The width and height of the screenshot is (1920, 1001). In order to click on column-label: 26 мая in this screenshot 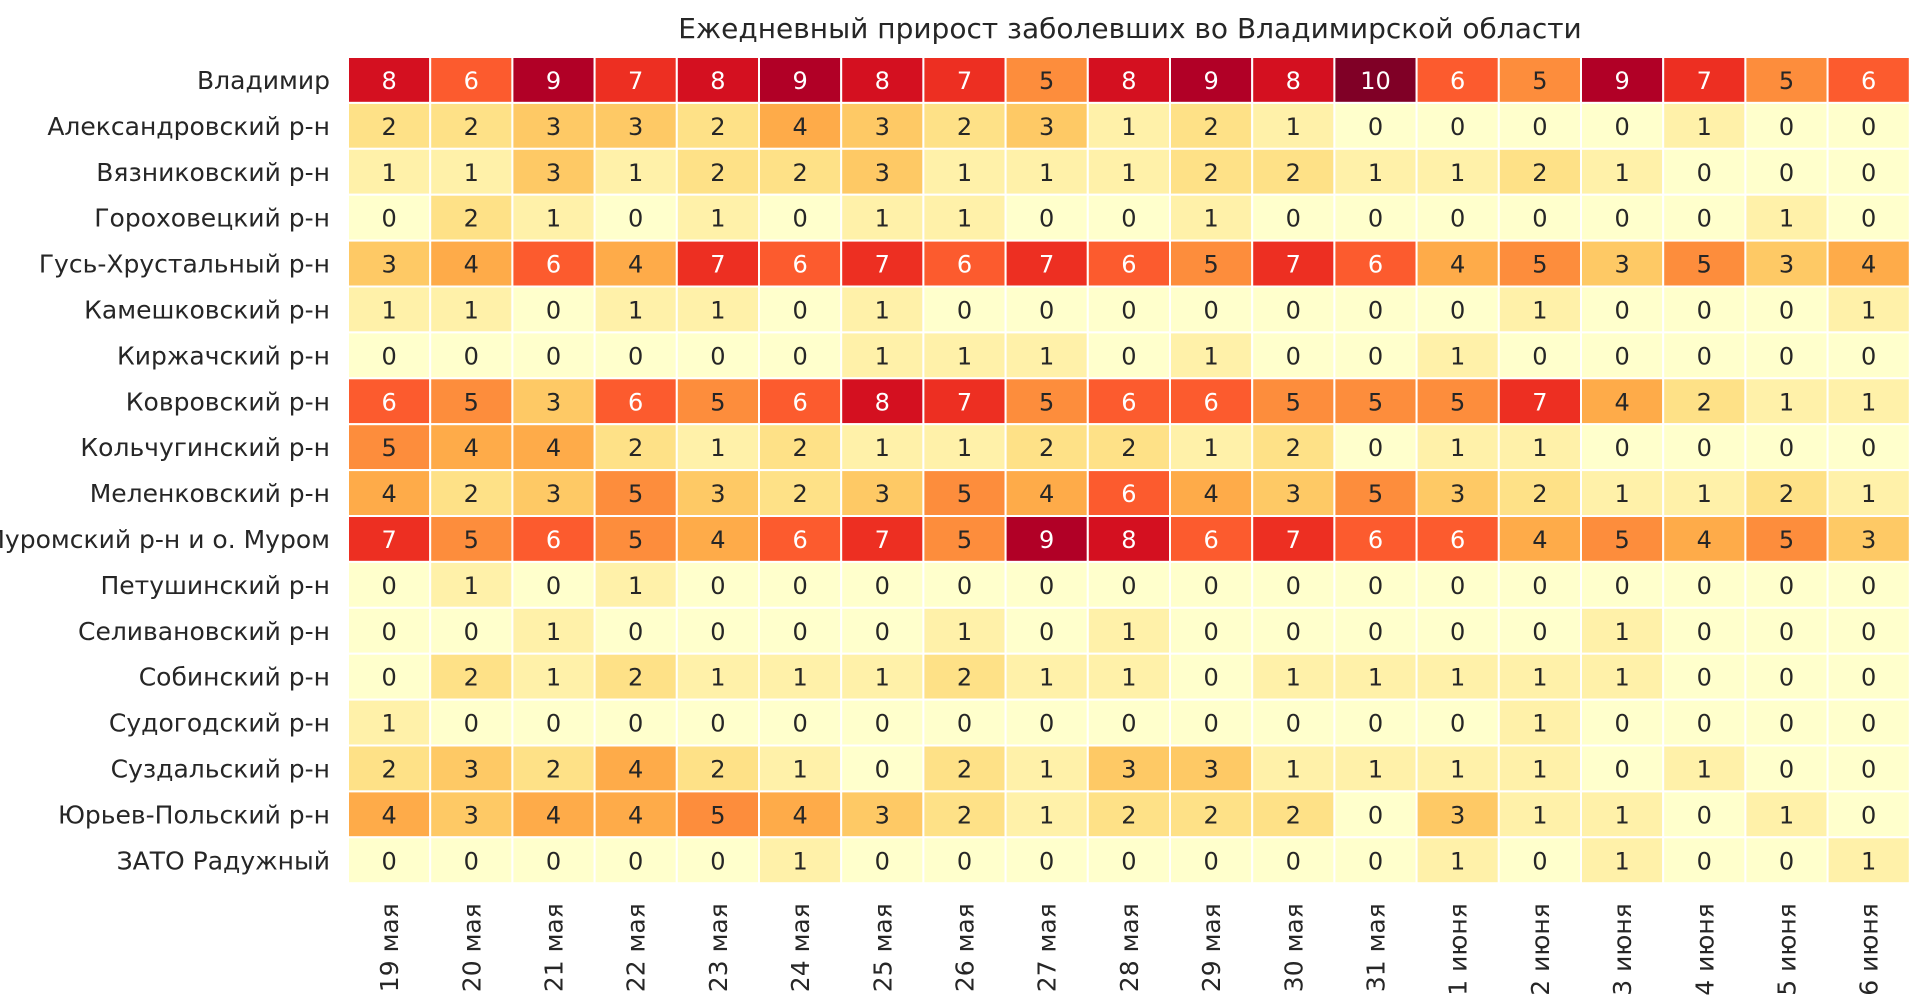, I will do `click(965, 947)`.